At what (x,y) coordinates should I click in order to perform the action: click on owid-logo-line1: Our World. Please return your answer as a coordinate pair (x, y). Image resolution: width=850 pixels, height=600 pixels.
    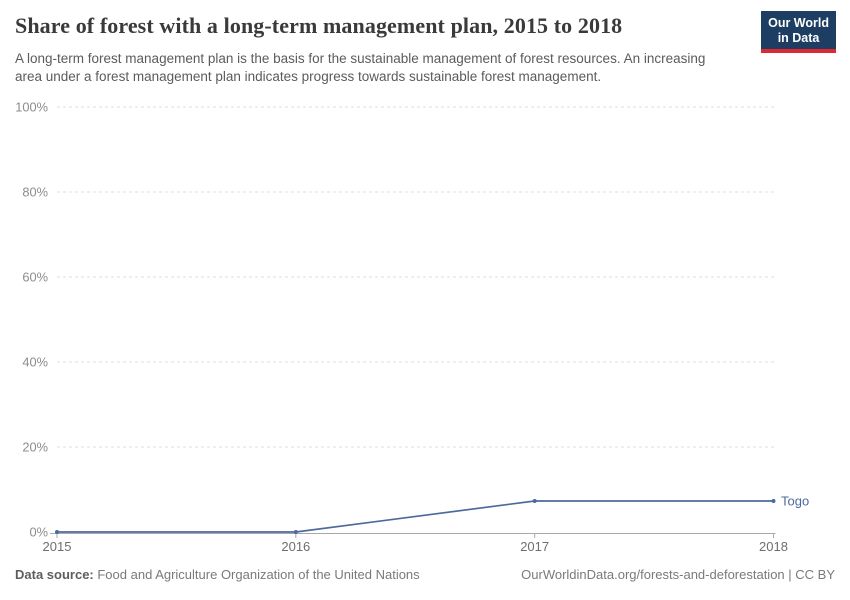
    Looking at the image, I should click on (798, 23).